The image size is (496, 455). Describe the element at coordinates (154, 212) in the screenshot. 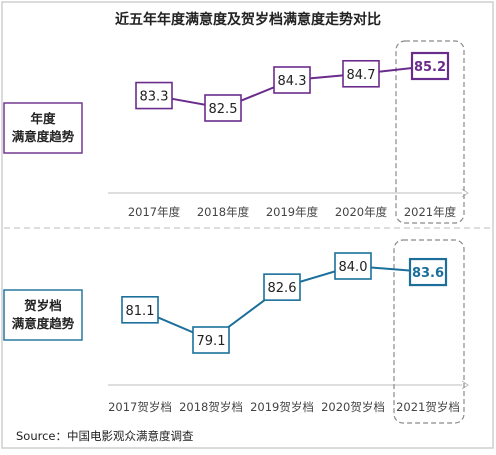

I see `x-tick-label: 2017年度` at that location.